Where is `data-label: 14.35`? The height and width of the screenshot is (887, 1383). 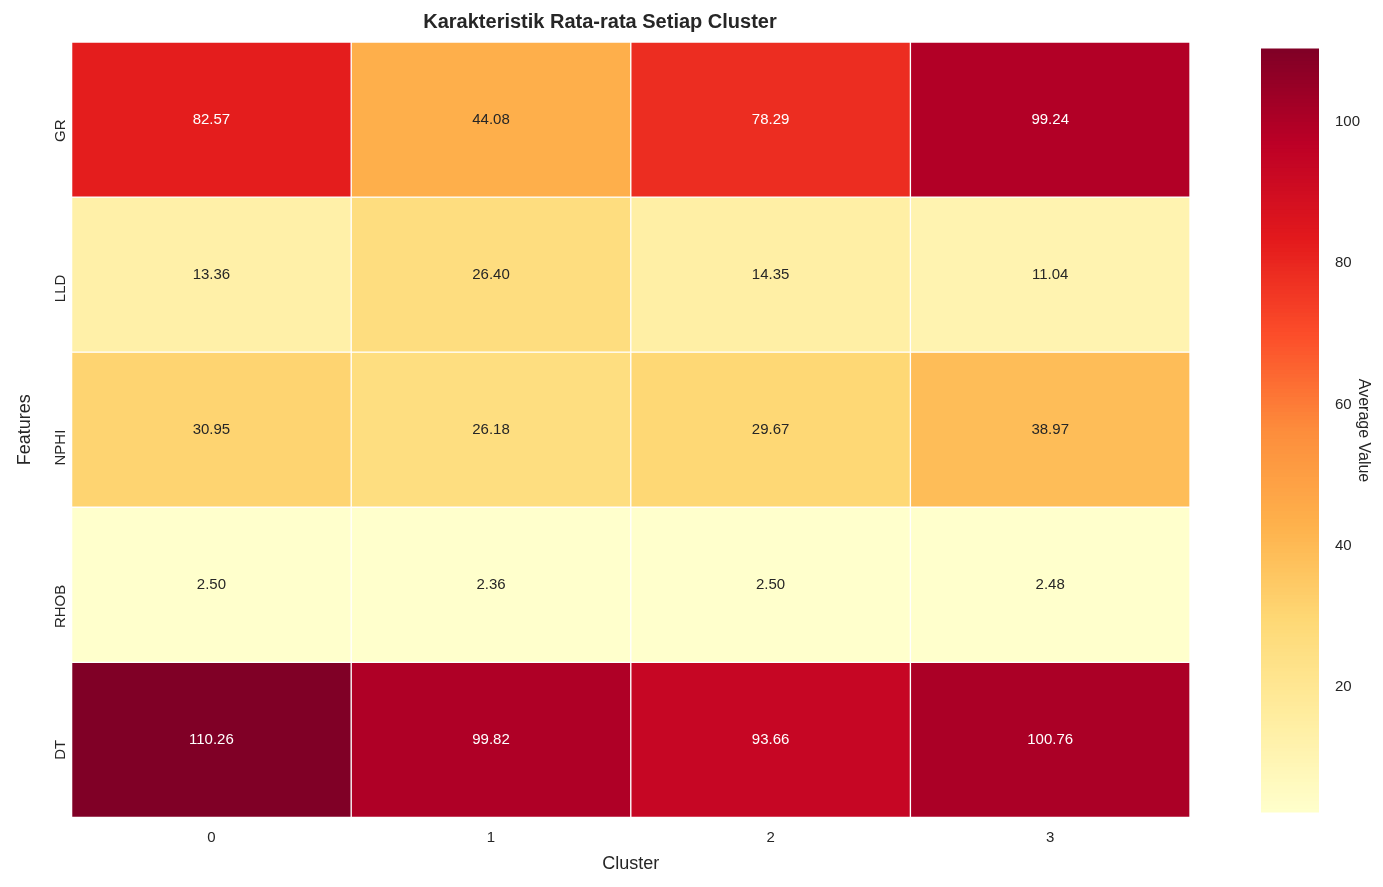 data-label: 14.35 is located at coordinates (770, 273).